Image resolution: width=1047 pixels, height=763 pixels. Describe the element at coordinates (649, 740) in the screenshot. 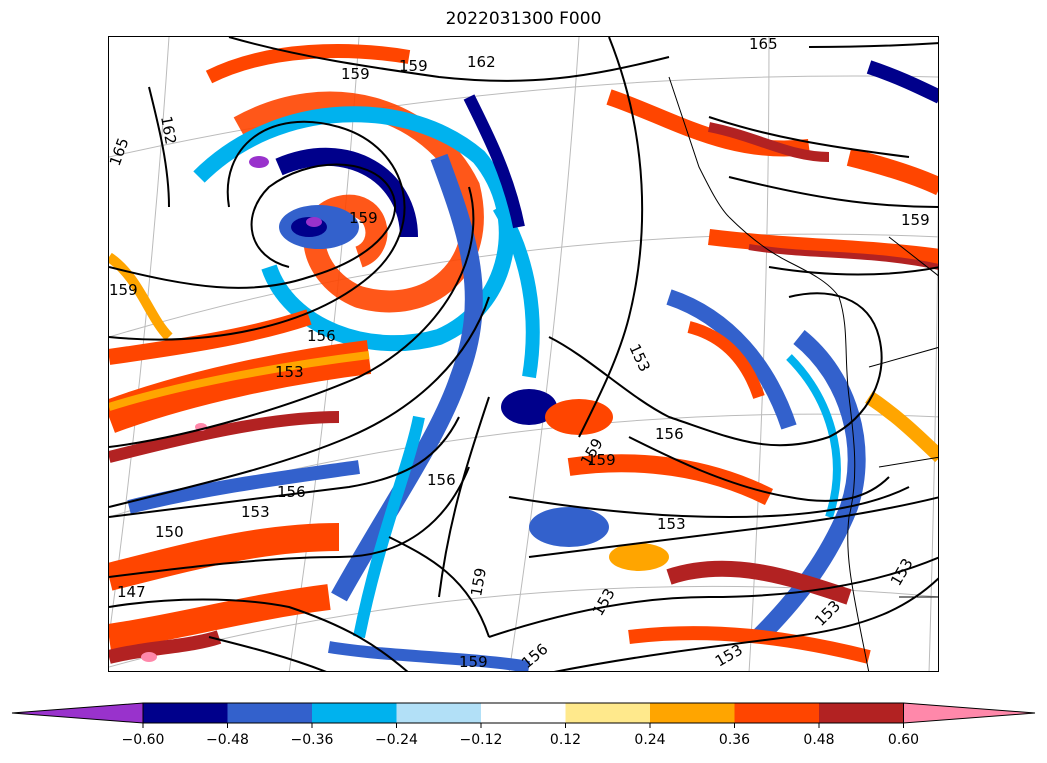

I see `colorbar-tick-label: 0.24` at that location.